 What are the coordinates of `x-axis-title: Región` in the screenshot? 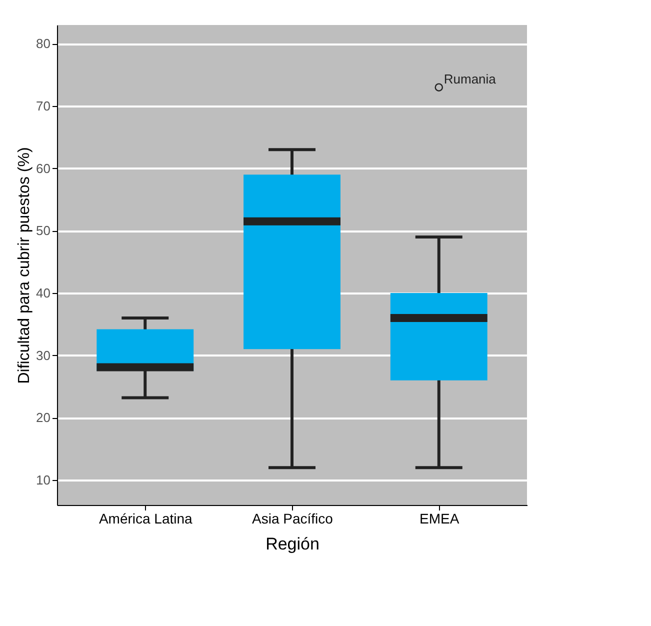 It's located at (293, 544).